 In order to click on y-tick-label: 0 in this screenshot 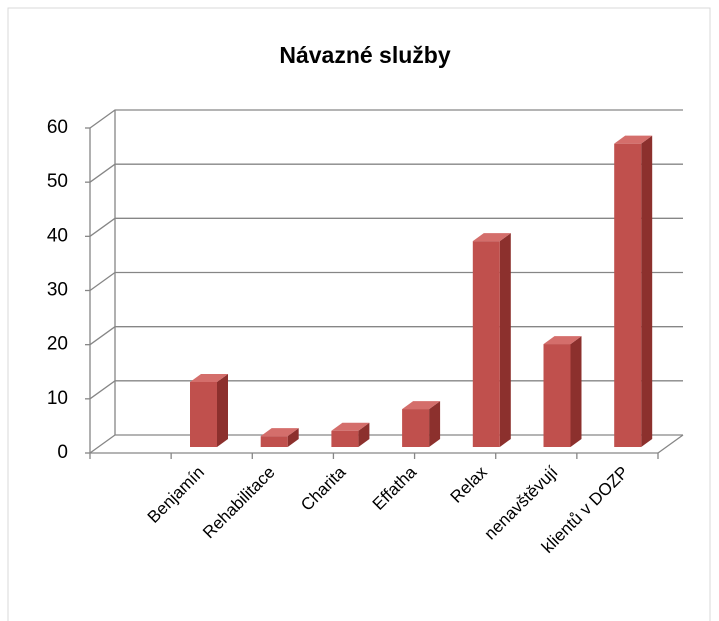, I will do `click(62, 452)`.